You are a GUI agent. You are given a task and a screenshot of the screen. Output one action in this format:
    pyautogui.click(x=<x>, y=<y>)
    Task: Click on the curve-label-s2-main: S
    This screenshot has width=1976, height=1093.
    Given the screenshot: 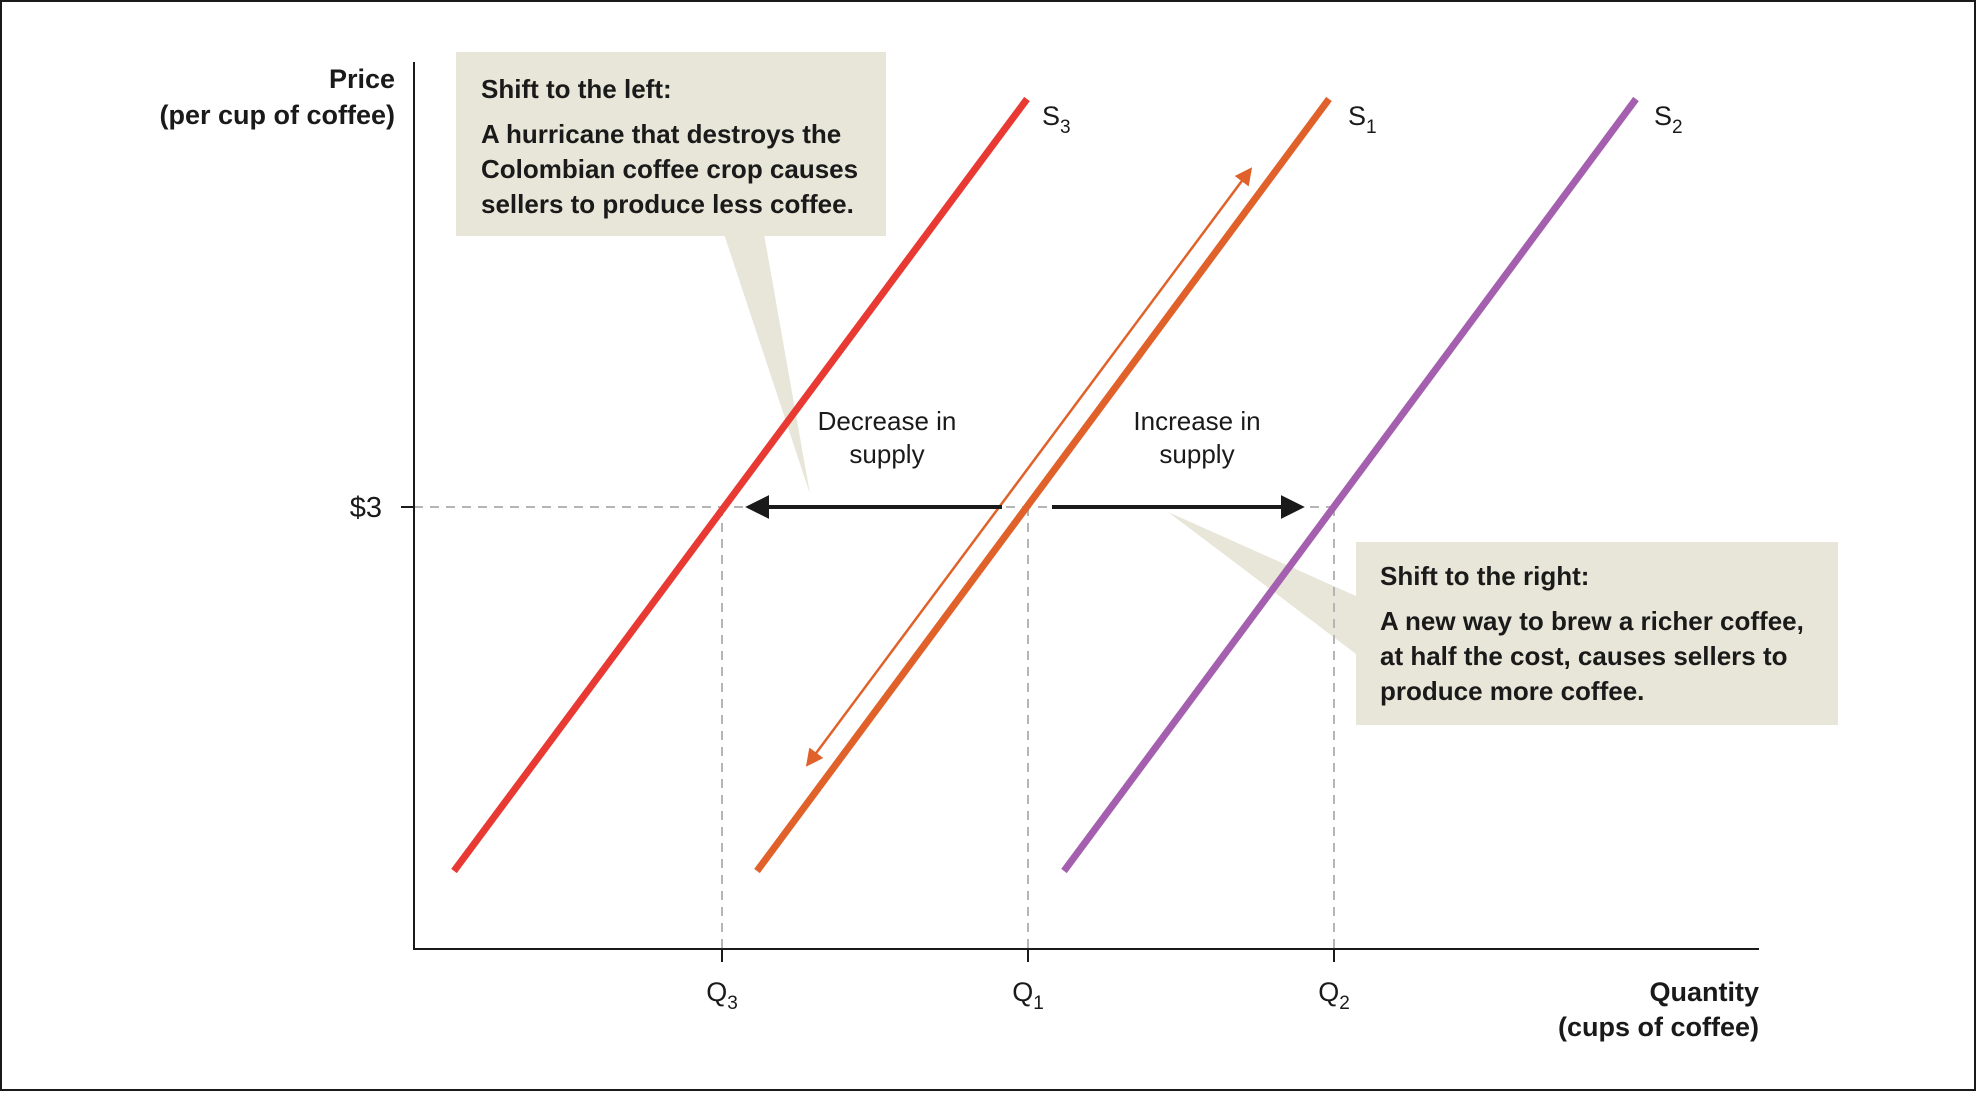 What is the action you would take?
    pyautogui.click(x=1663, y=116)
    